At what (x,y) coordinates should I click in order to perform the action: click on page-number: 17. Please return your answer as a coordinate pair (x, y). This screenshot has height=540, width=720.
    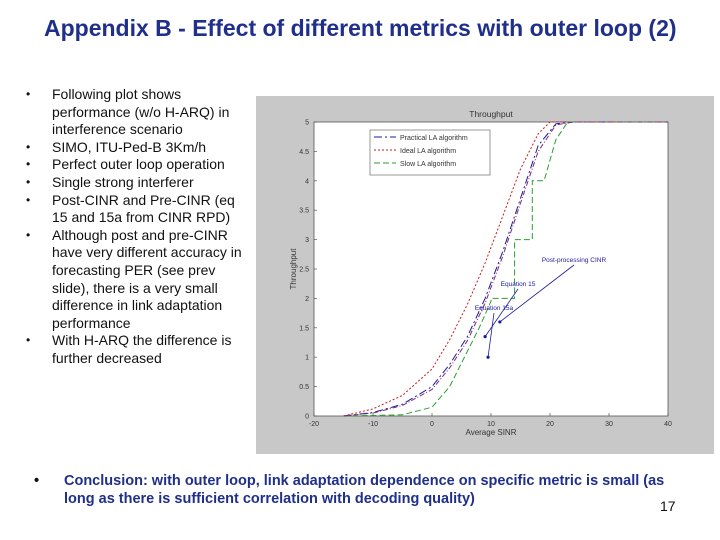
    Looking at the image, I should click on (668, 506).